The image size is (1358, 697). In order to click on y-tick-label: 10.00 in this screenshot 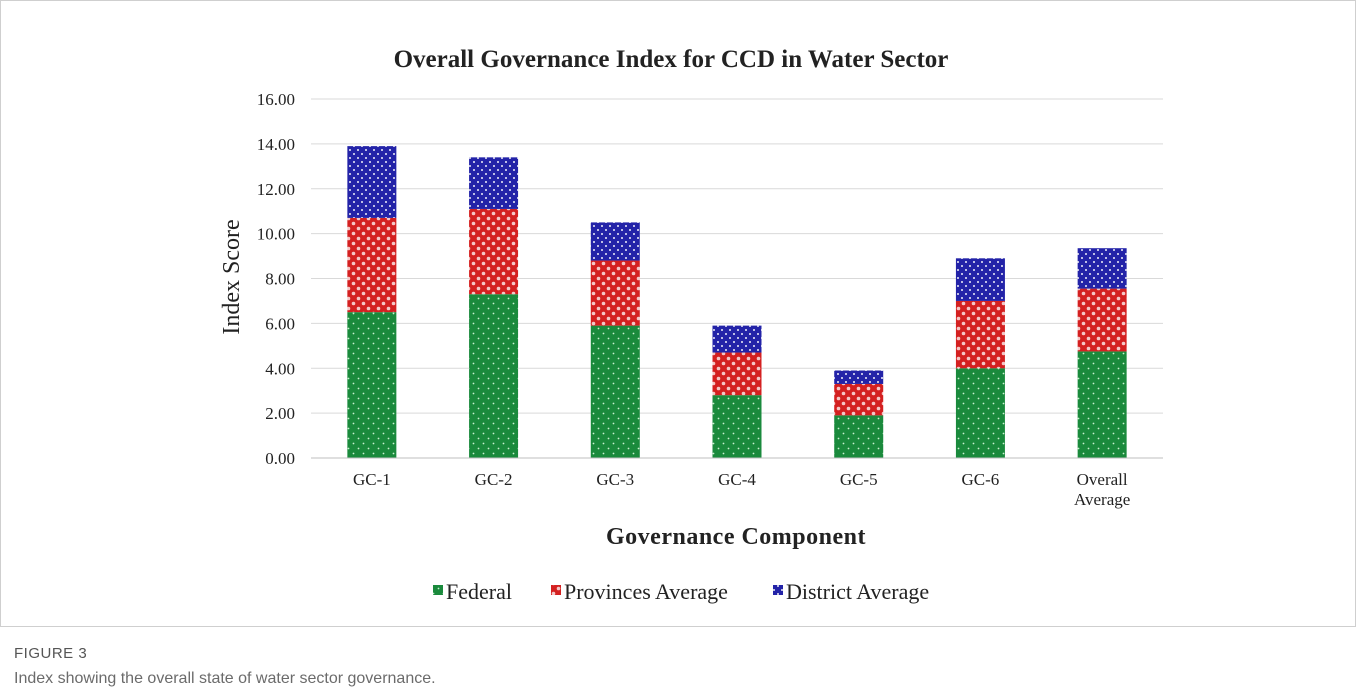, I will do `click(276, 234)`.